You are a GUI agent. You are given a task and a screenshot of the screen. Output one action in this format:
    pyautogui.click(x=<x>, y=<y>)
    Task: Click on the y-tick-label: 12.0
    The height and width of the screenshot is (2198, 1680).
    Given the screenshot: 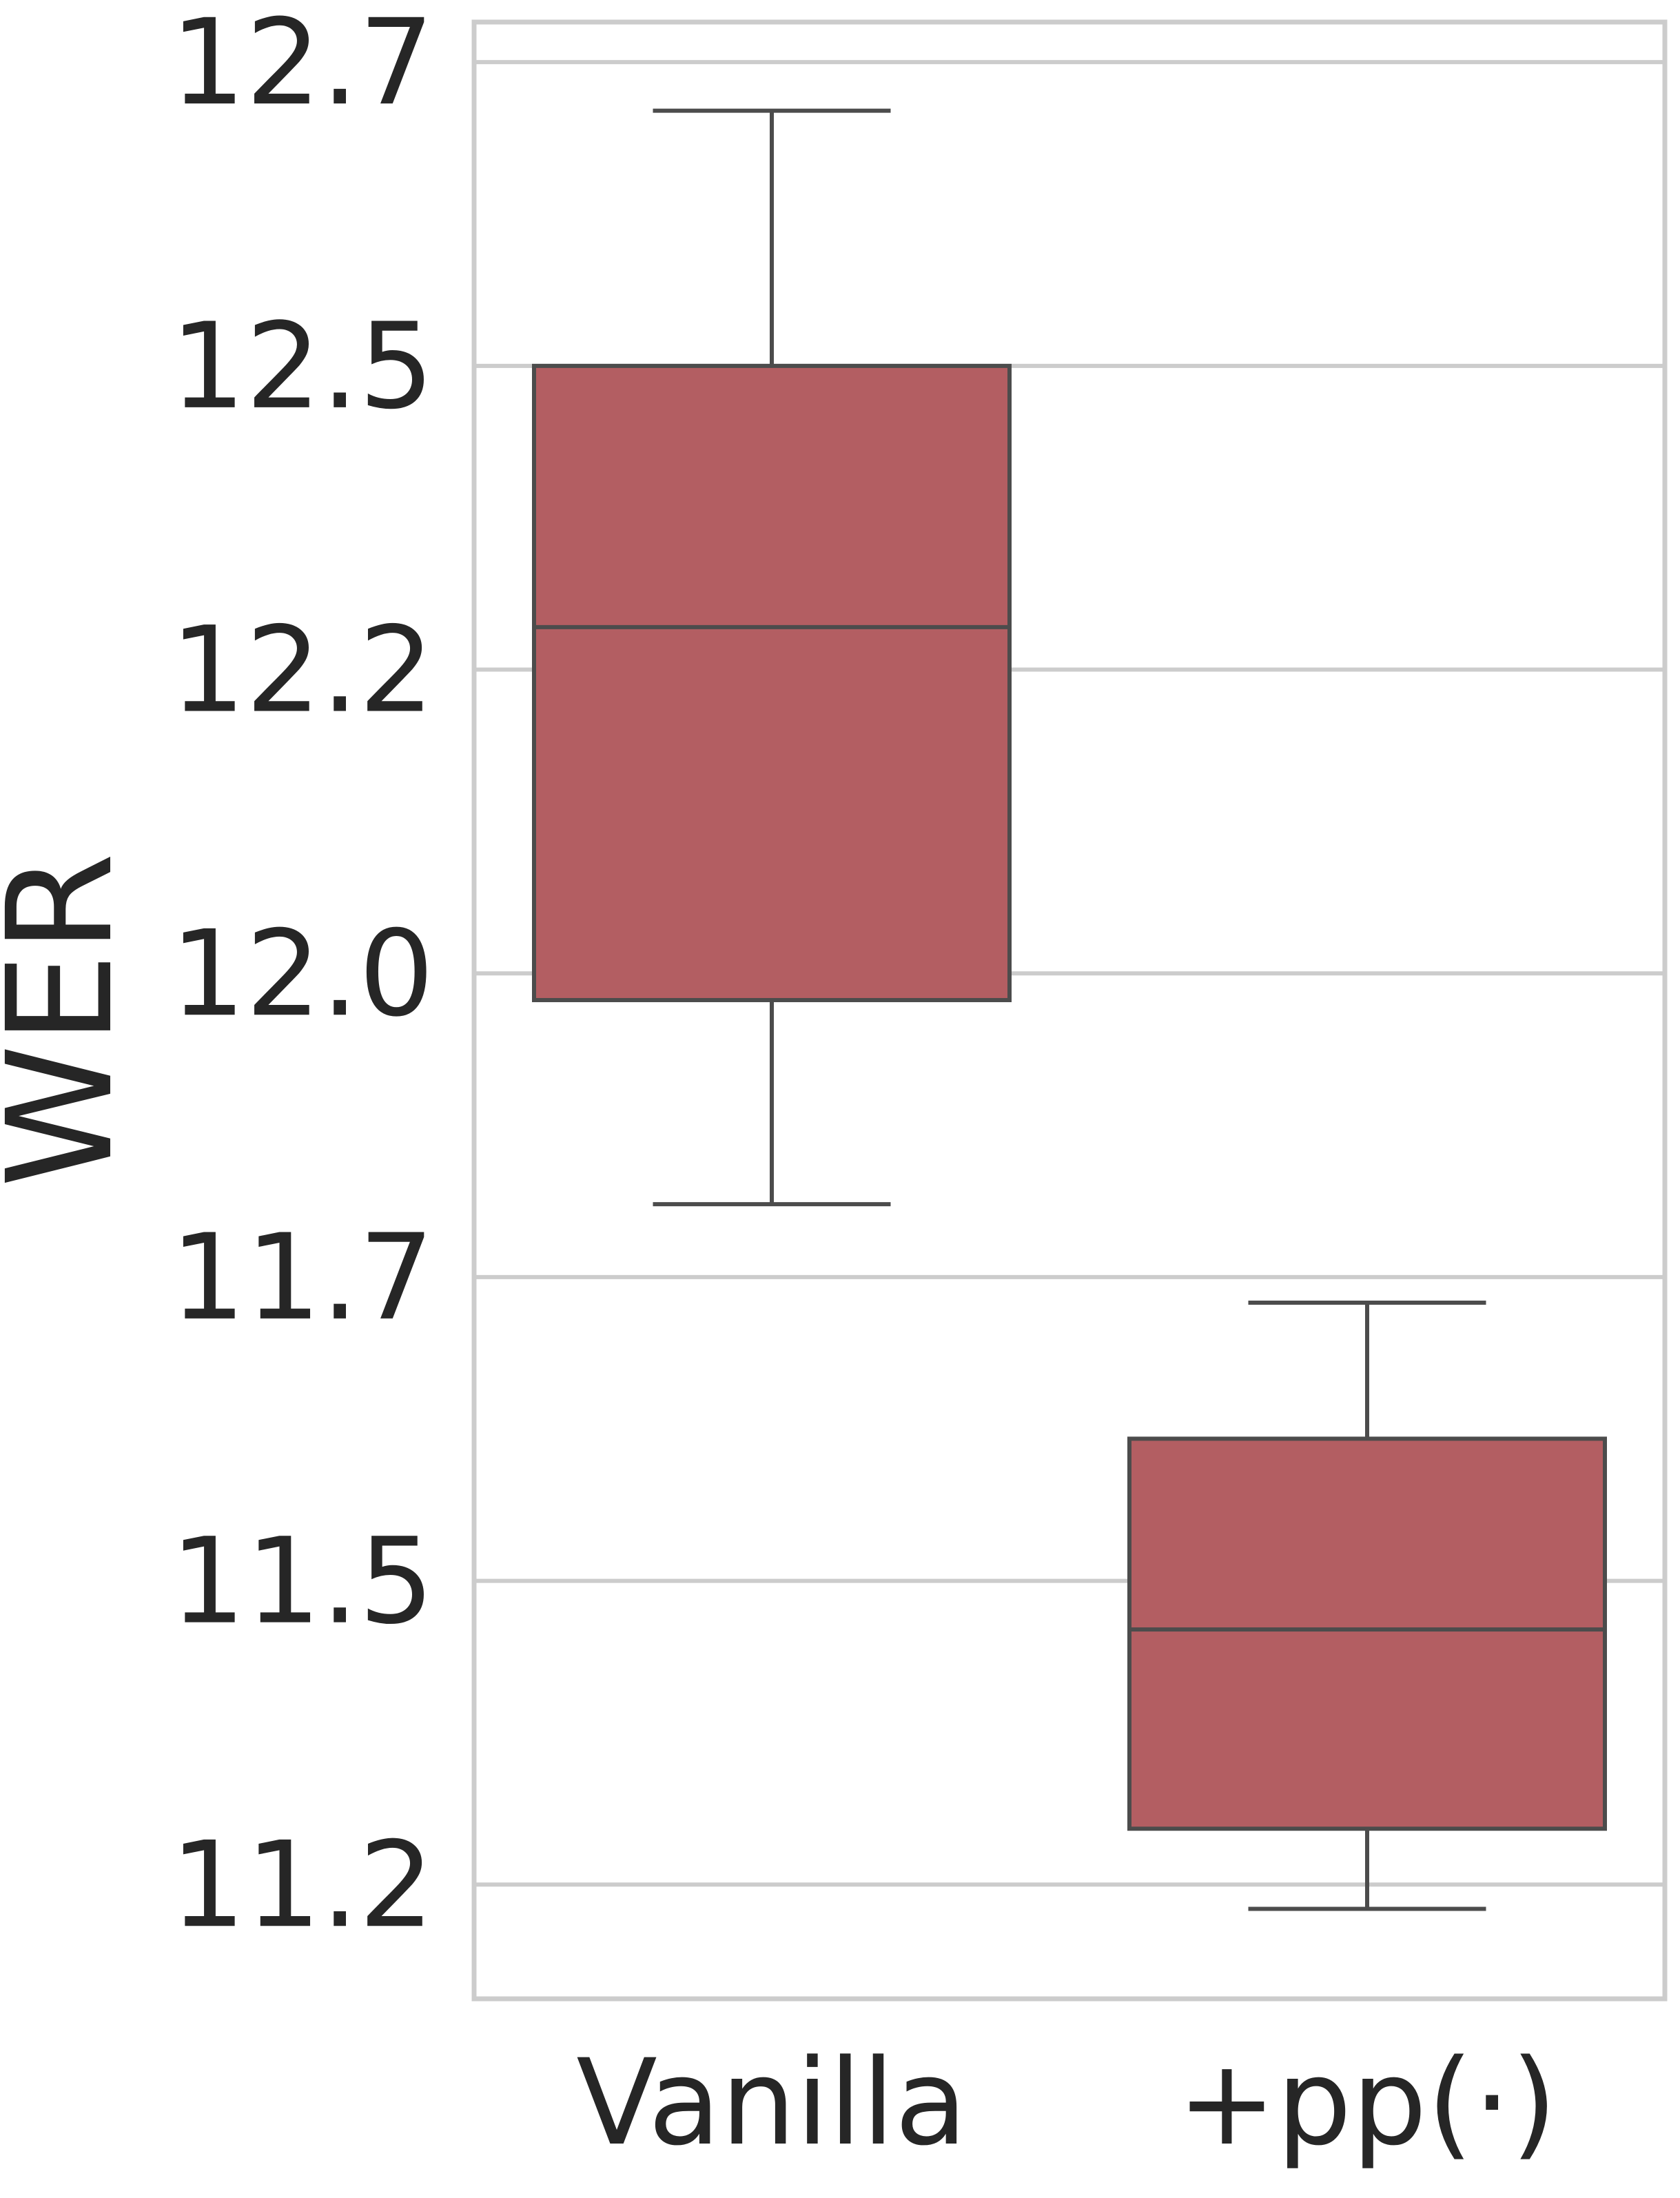 What is the action you would take?
    pyautogui.click(x=302, y=973)
    